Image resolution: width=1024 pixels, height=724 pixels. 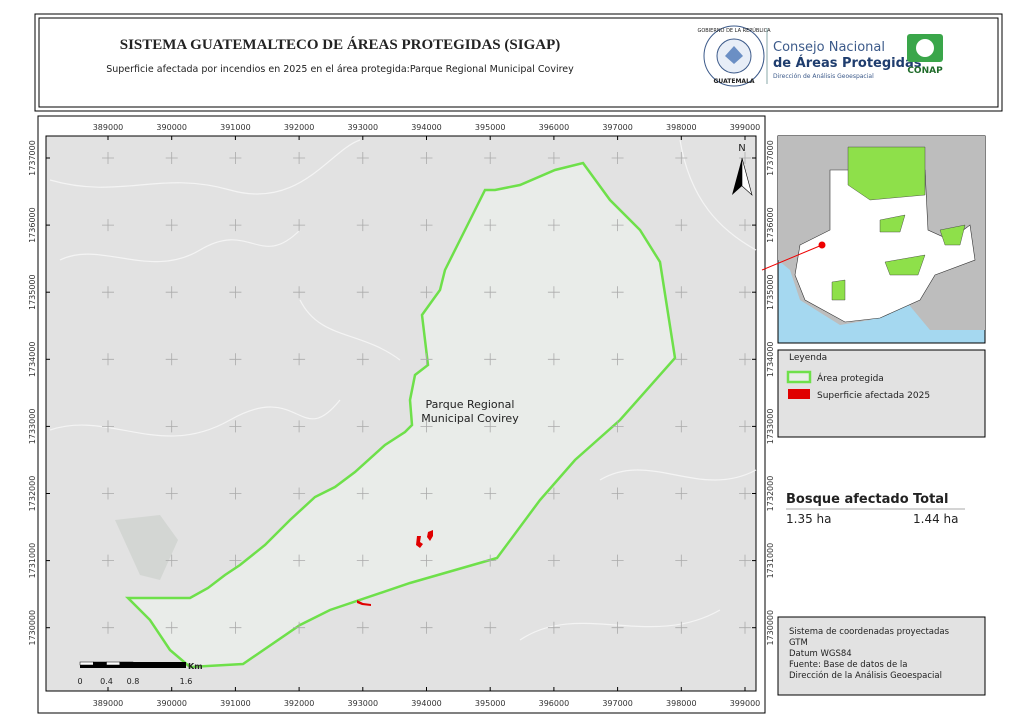 What do you see at coordinates (822, 245) in the screenshot?
I see `inset-location` at bounding box center [822, 245].